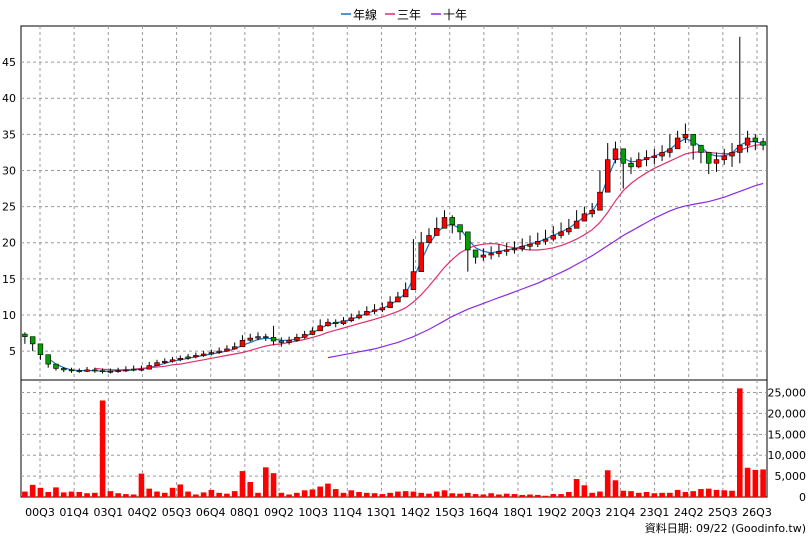 The image size is (808, 540). What do you see at coordinates (518, 512) in the screenshot?
I see `x-tick-label: 18Q1` at bounding box center [518, 512].